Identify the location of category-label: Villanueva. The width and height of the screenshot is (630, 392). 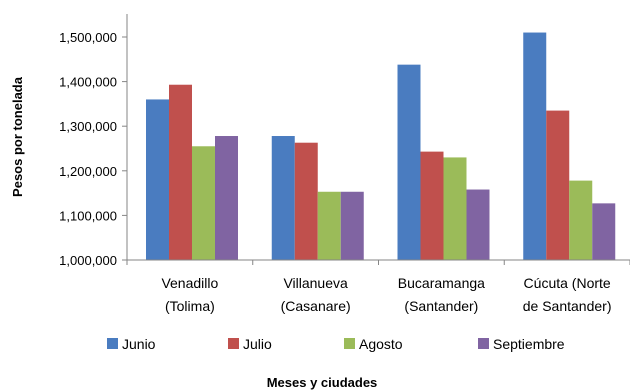
(315, 283).